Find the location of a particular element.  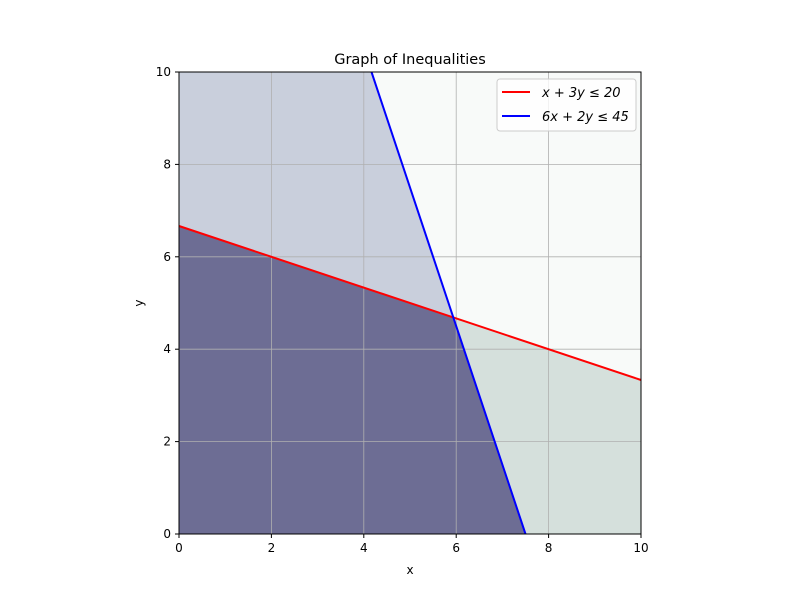

y-tick-label: 2 is located at coordinates (167, 442).